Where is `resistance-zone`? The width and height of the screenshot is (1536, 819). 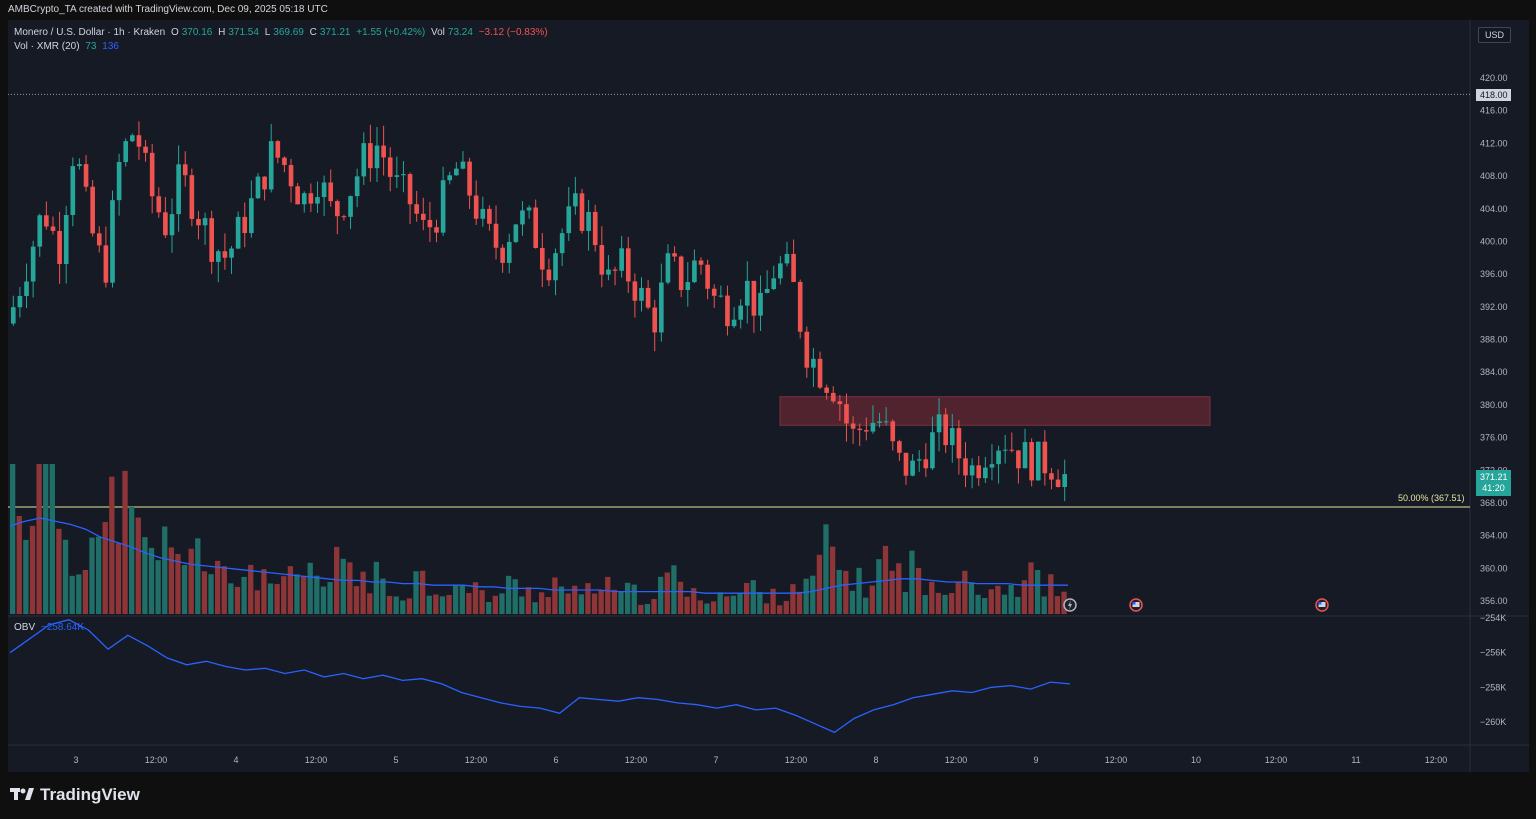 resistance-zone is located at coordinates (995, 411).